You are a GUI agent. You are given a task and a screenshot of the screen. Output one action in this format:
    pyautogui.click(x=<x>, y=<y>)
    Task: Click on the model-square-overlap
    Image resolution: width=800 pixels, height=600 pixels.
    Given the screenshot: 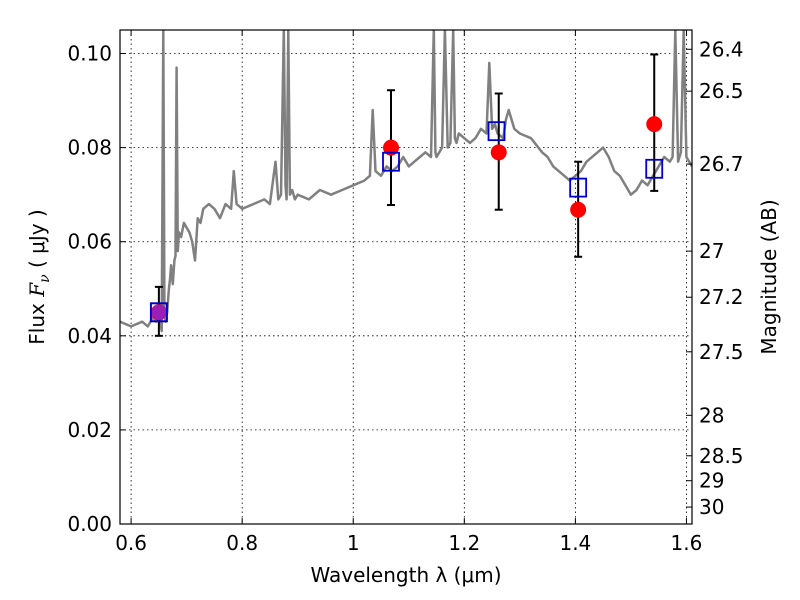 What is the action you would take?
    pyautogui.click(x=158, y=312)
    